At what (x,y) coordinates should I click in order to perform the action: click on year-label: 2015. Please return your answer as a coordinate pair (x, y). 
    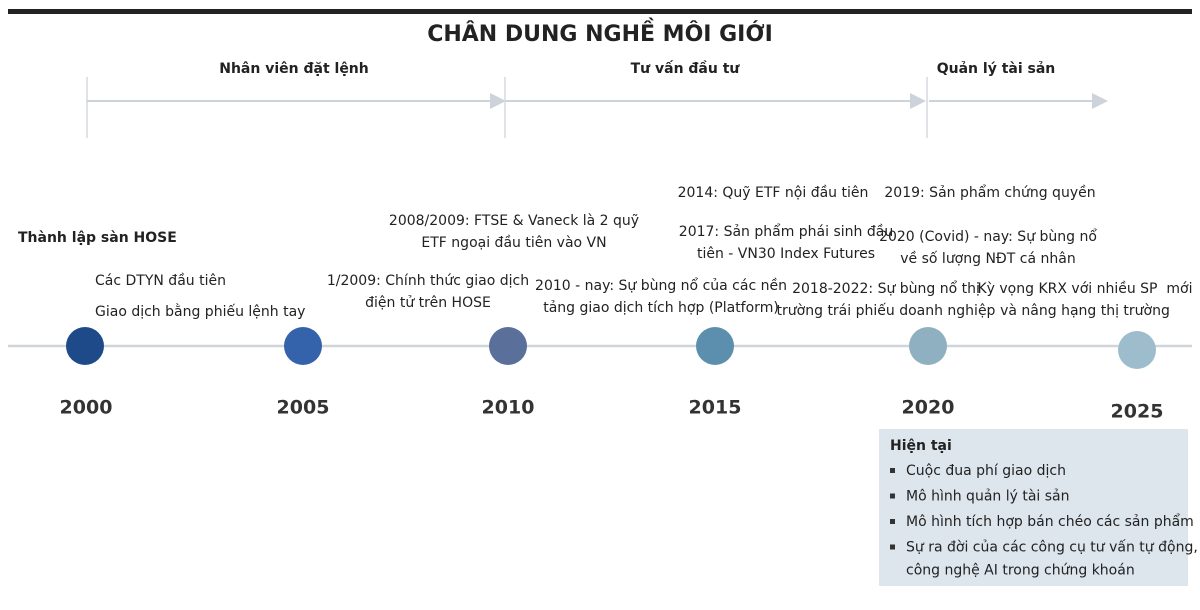
    Looking at the image, I should click on (715, 408).